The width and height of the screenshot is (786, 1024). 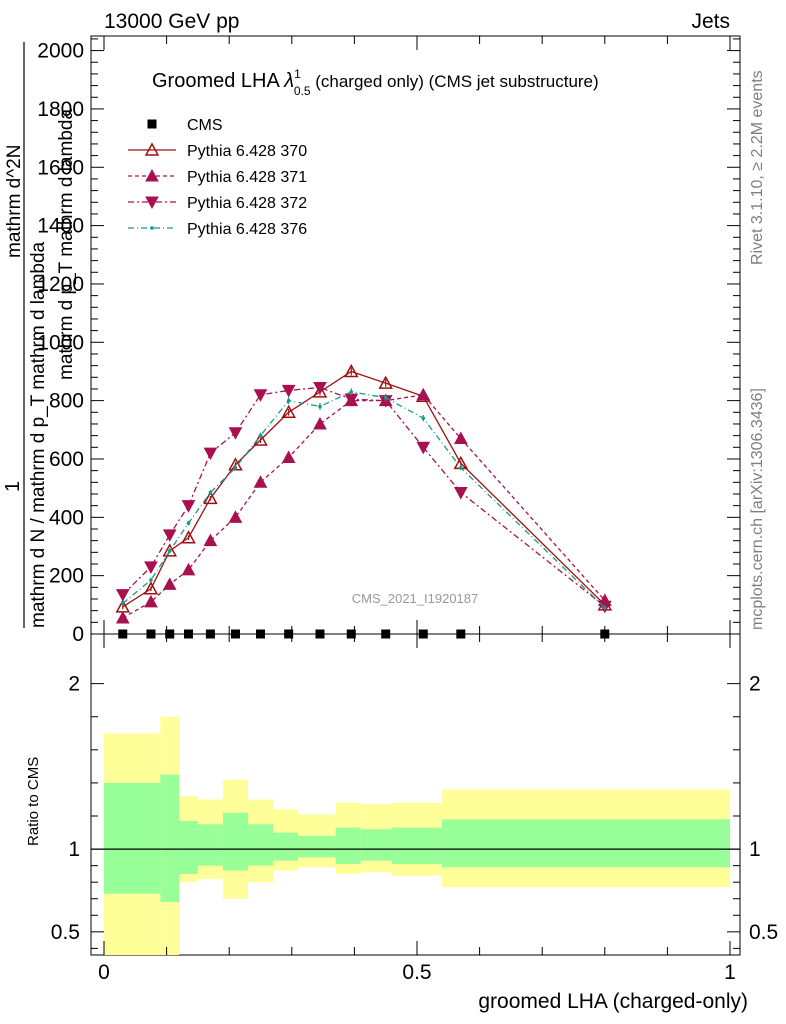 What do you see at coordinates (613, 1001) in the screenshot?
I see `x-axis-label: groomed LHA (charged-only)` at bounding box center [613, 1001].